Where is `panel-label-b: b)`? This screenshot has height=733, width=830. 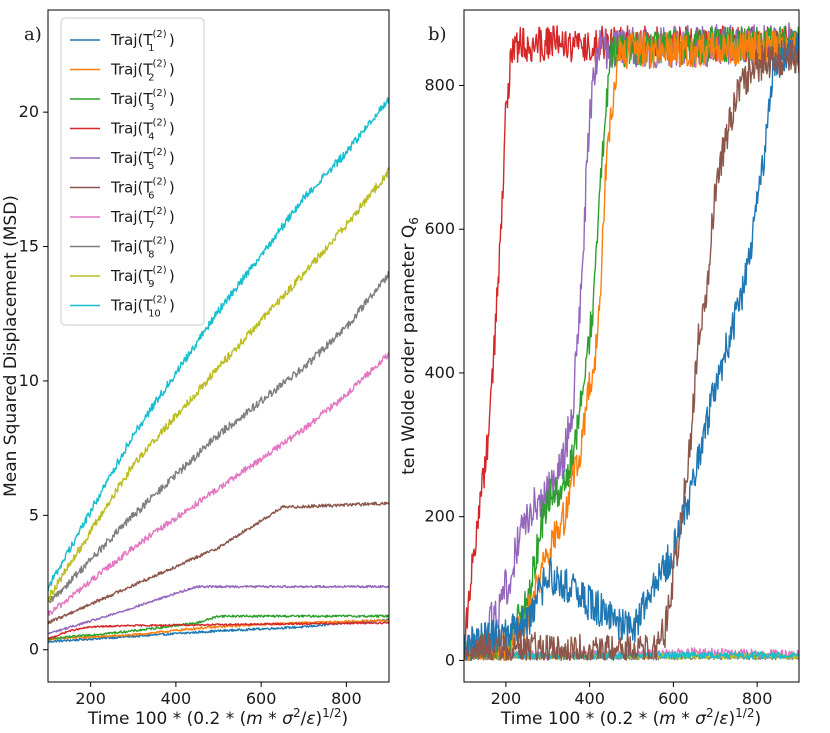 panel-label-b: b) is located at coordinates (437, 34).